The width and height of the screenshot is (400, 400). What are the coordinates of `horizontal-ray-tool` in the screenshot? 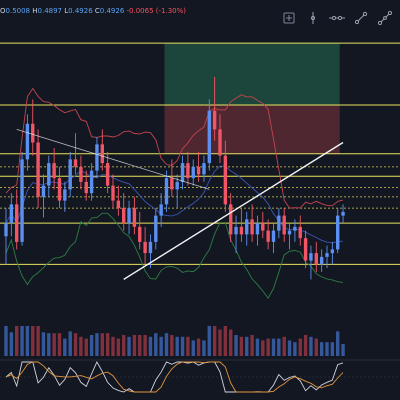 It's located at (337, 18).